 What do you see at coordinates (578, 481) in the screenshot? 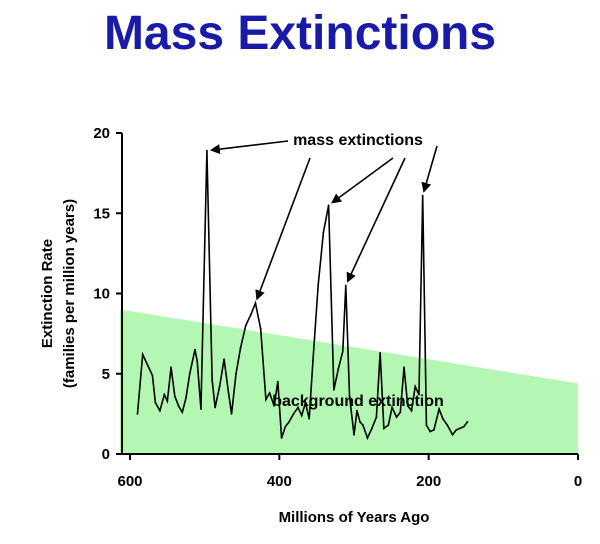
I see `x-tick-label: 0` at bounding box center [578, 481].